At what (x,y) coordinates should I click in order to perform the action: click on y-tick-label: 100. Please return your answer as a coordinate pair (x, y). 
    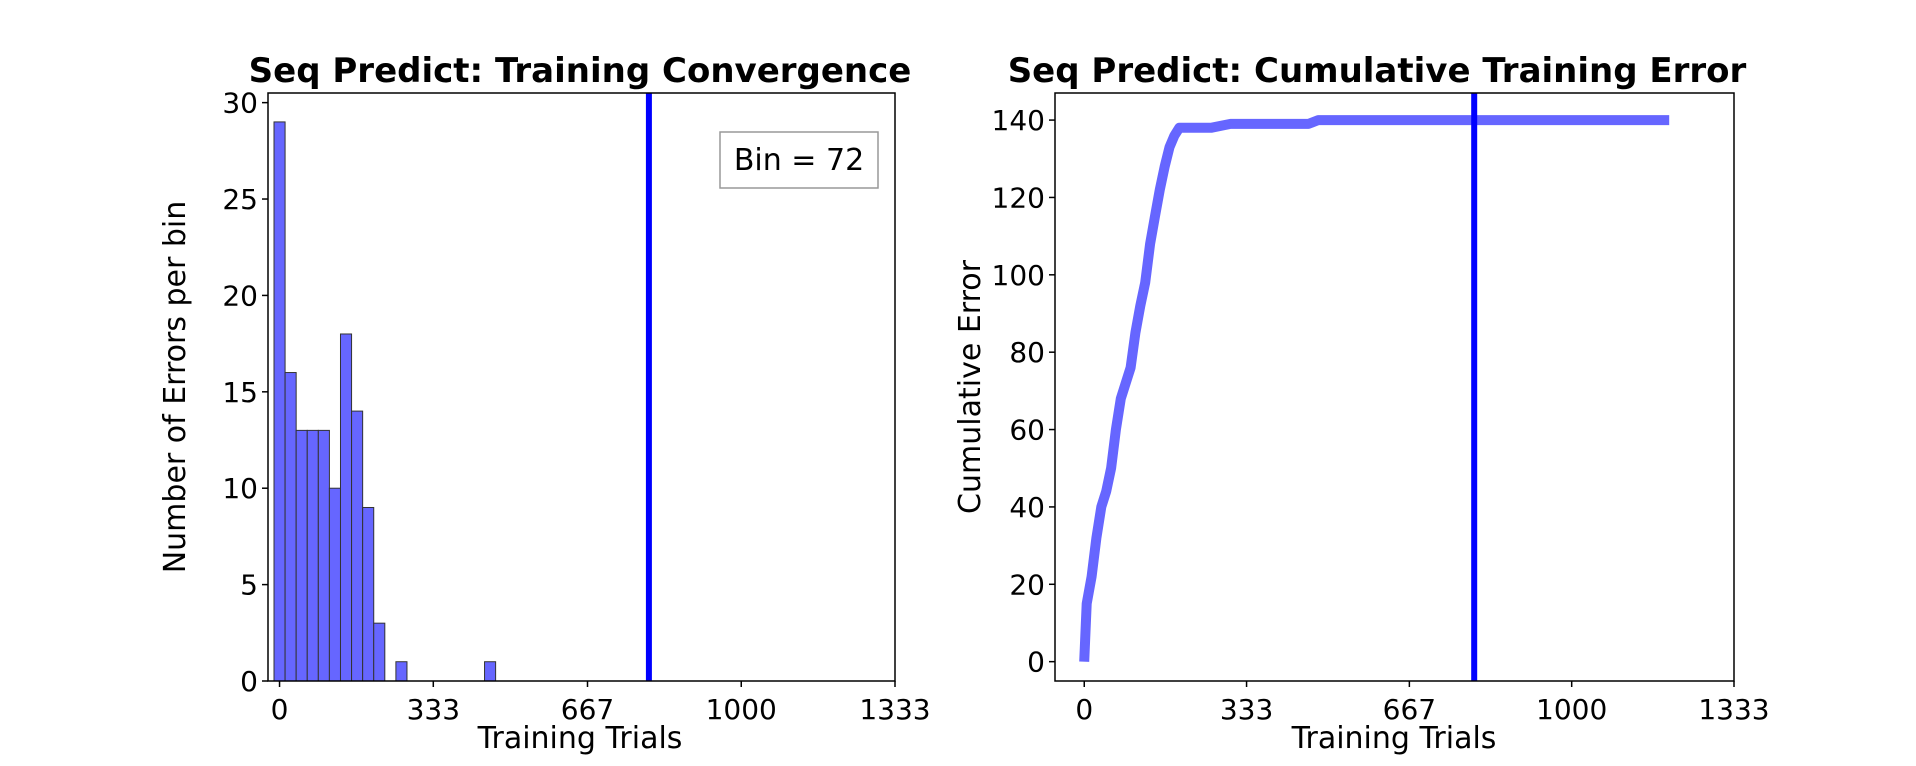
    Looking at the image, I should click on (1018, 275).